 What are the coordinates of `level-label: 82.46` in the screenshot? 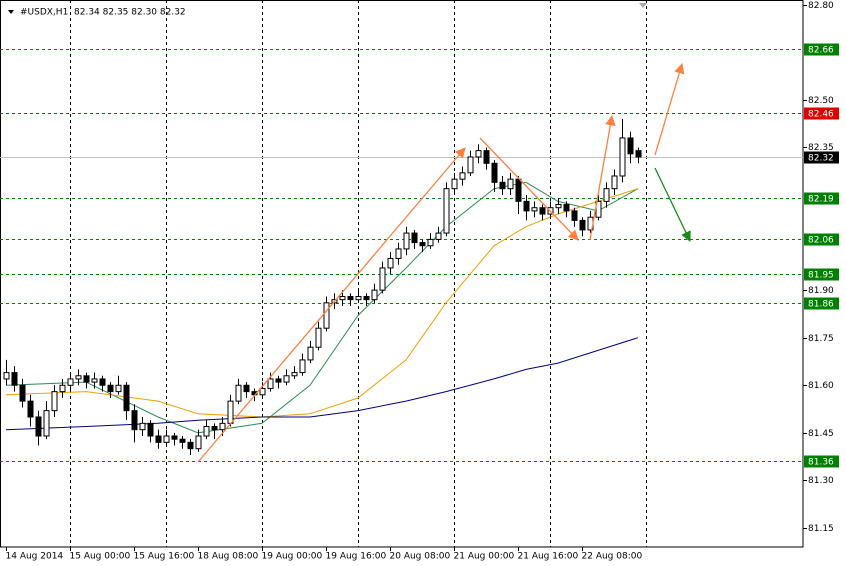 It's located at (821, 115).